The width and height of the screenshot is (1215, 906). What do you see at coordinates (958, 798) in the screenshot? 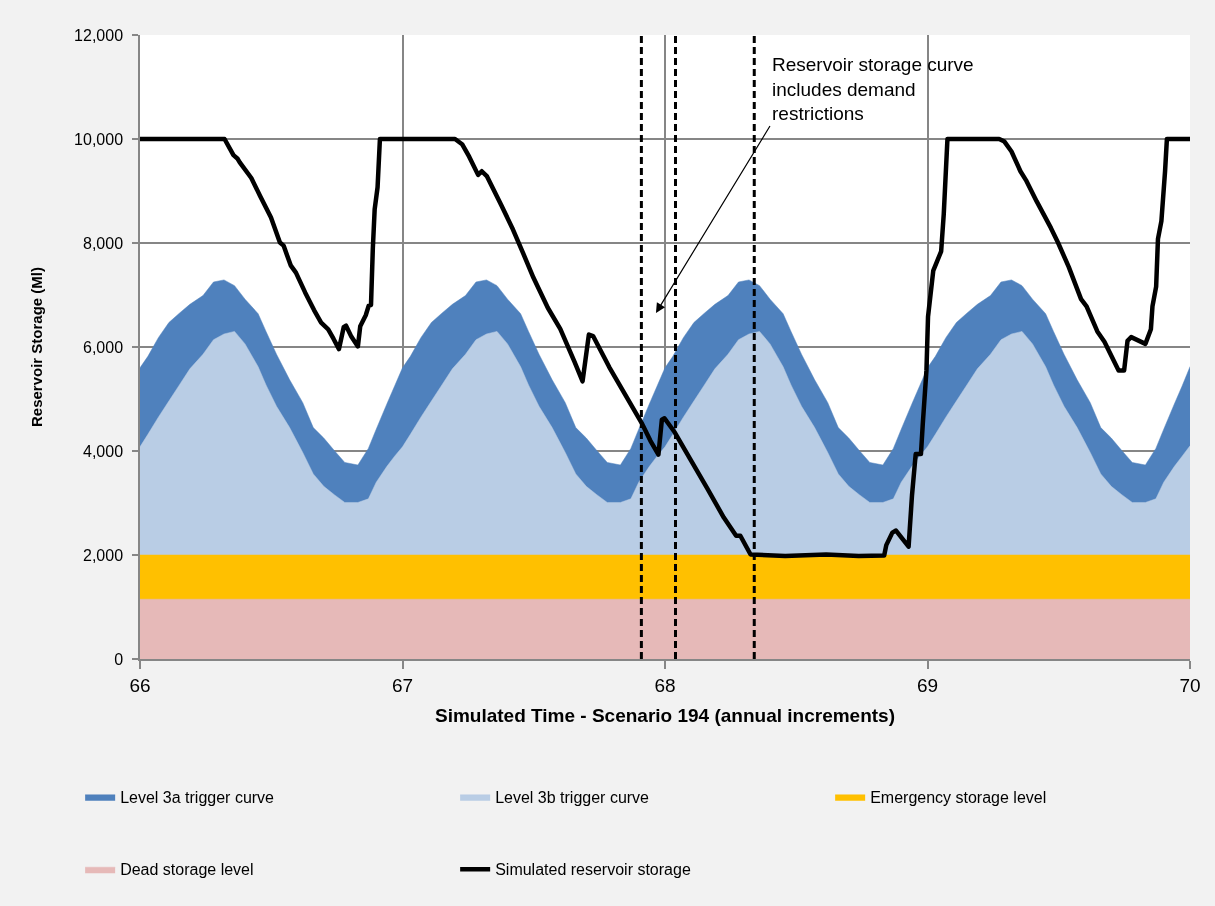
I see `legend-label: Emergency storage level` at bounding box center [958, 798].